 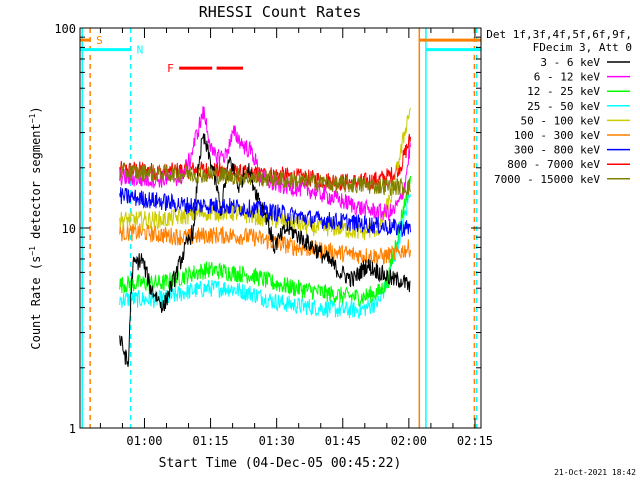 I want to click on legend-label: 300 - 800 keV, so click(x=557, y=150).